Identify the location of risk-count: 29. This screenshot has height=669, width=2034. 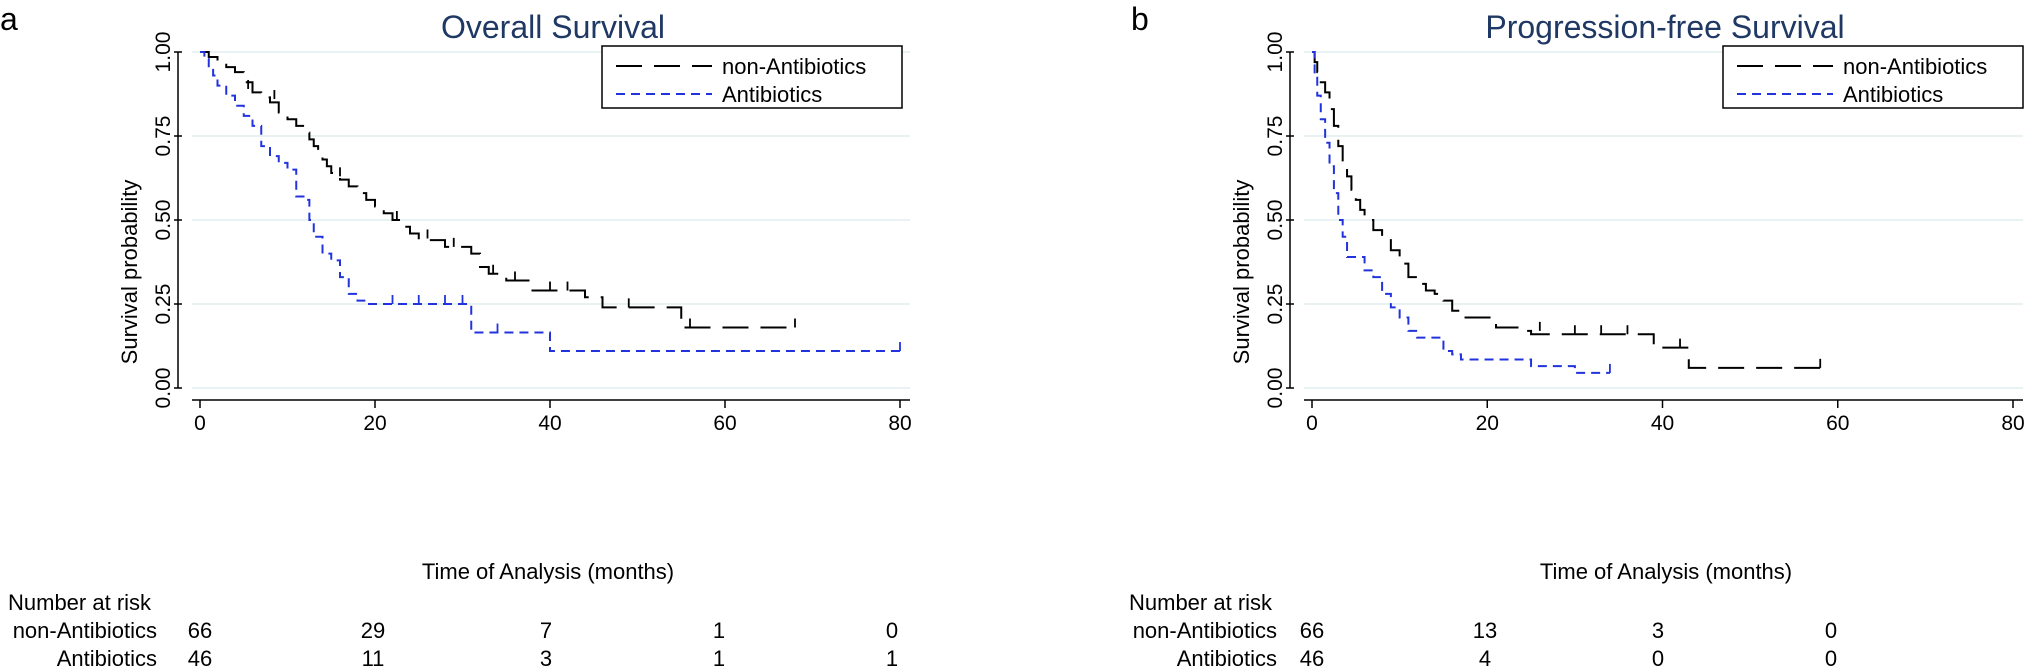
(373, 630).